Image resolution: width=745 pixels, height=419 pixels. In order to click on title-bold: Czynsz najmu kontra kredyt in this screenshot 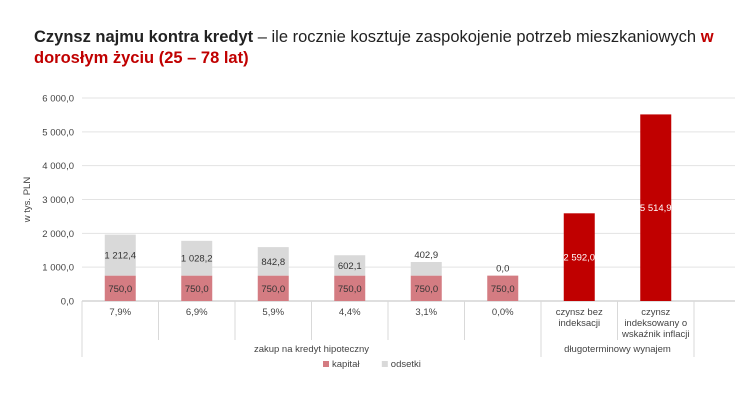, I will do `click(144, 37)`.